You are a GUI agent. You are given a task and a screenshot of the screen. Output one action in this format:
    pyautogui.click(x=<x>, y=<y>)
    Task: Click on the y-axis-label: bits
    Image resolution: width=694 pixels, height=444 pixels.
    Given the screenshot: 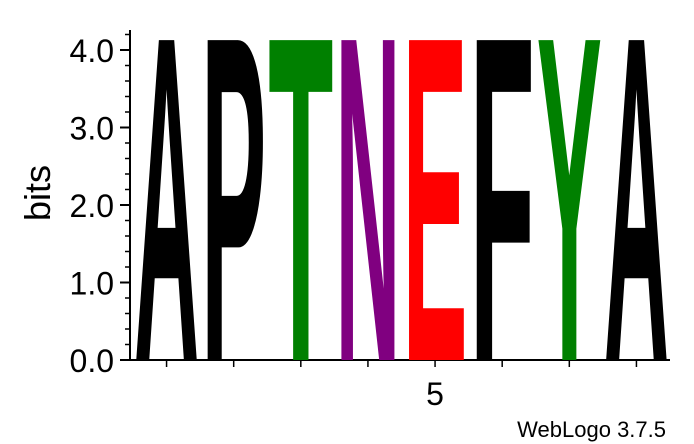 What is the action you would take?
    pyautogui.click(x=37, y=193)
    